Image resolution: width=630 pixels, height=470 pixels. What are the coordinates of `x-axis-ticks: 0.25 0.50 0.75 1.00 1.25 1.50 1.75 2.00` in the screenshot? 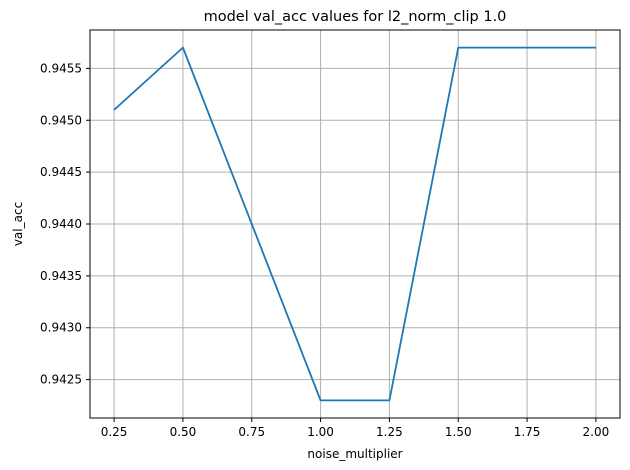 It's located at (355, 428).